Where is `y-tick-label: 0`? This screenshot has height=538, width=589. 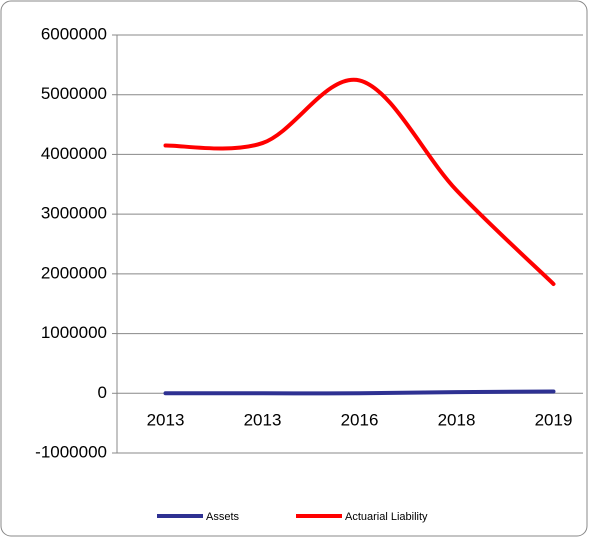 y-tick-label: 0 is located at coordinates (102, 392).